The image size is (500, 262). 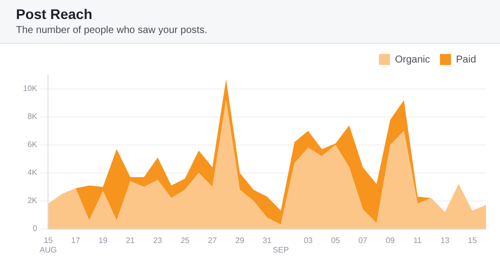 What do you see at coordinates (267, 240) in the screenshot?
I see `x-tick-label: 31` at bounding box center [267, 240].